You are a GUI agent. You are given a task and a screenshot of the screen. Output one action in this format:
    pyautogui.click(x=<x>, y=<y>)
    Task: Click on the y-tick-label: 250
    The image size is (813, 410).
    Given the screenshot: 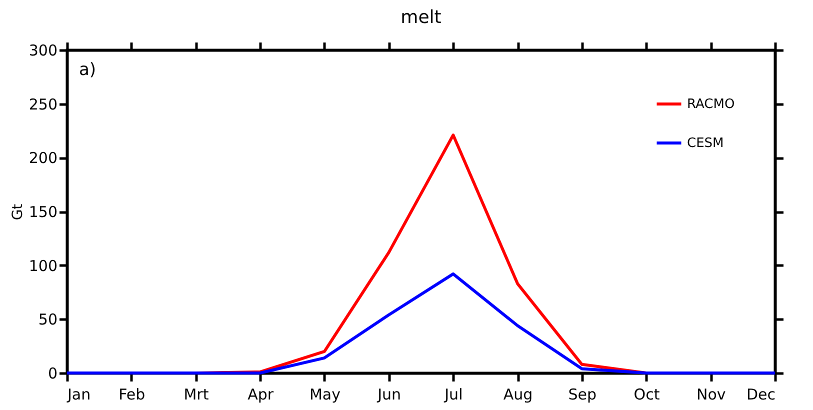 What is the action you would take?
    pyautogui.click(x=43, y=104)
    